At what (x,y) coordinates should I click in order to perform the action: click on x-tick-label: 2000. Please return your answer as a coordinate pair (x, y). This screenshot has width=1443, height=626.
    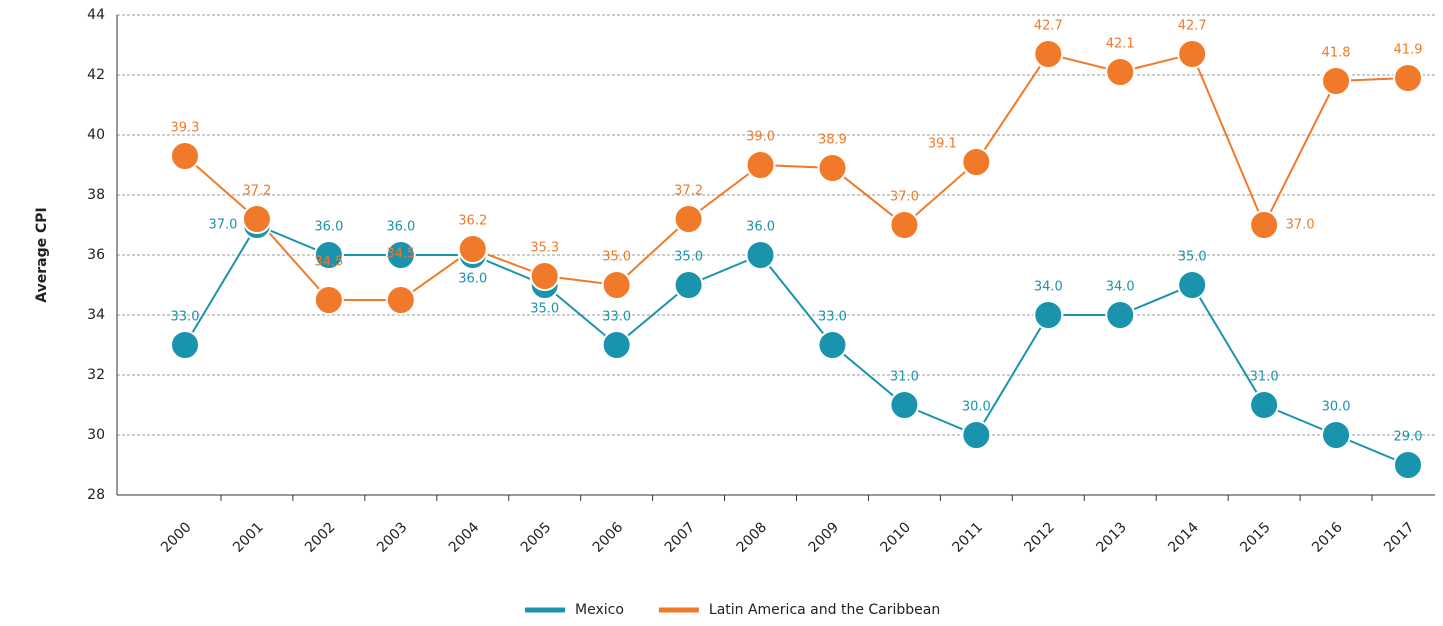
    Looking at the image, I should click on (176, 537).